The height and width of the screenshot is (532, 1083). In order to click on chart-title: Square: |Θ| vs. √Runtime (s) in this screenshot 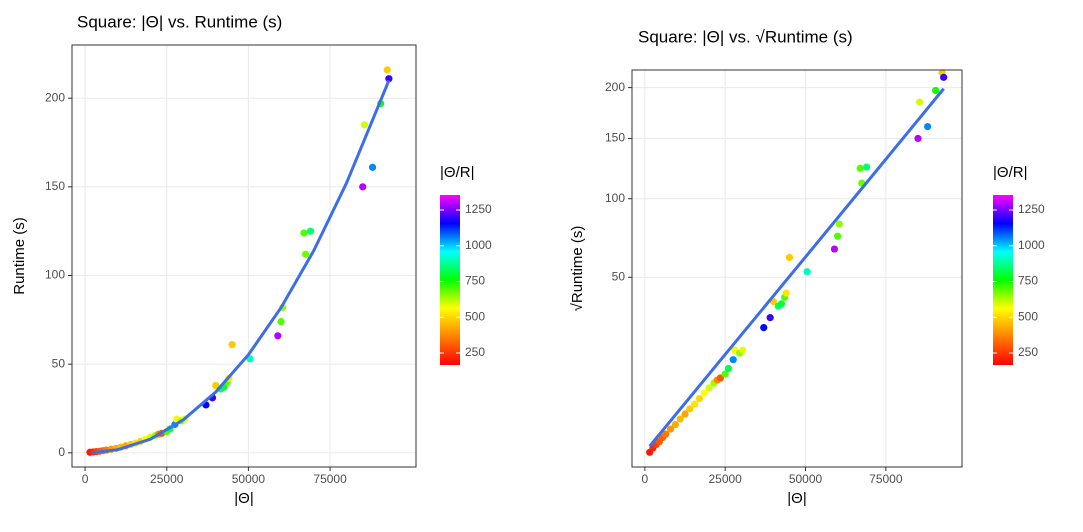, I will do `click(745, 36)`.